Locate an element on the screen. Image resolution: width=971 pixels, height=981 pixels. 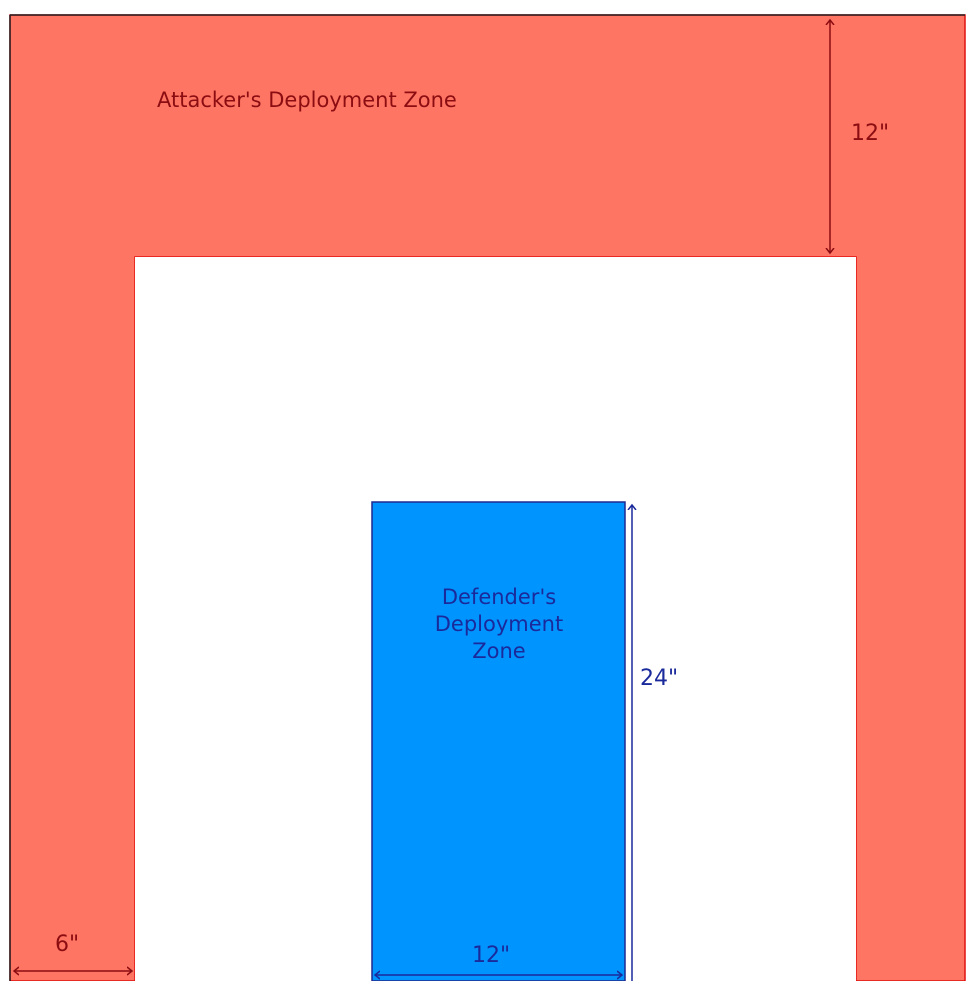
side-width-label: 6" is located at coordinates (67, 944).